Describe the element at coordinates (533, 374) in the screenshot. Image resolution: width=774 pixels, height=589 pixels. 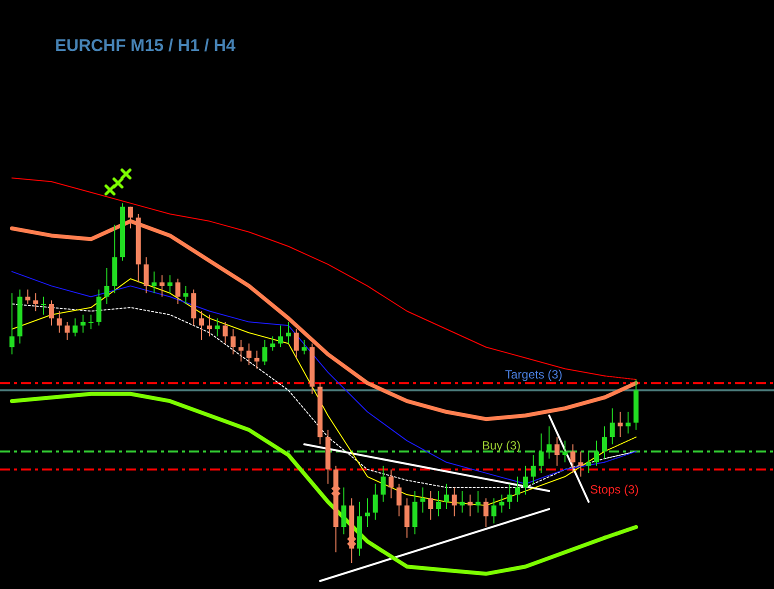
I see `annotation: Targets (3)` at that location.